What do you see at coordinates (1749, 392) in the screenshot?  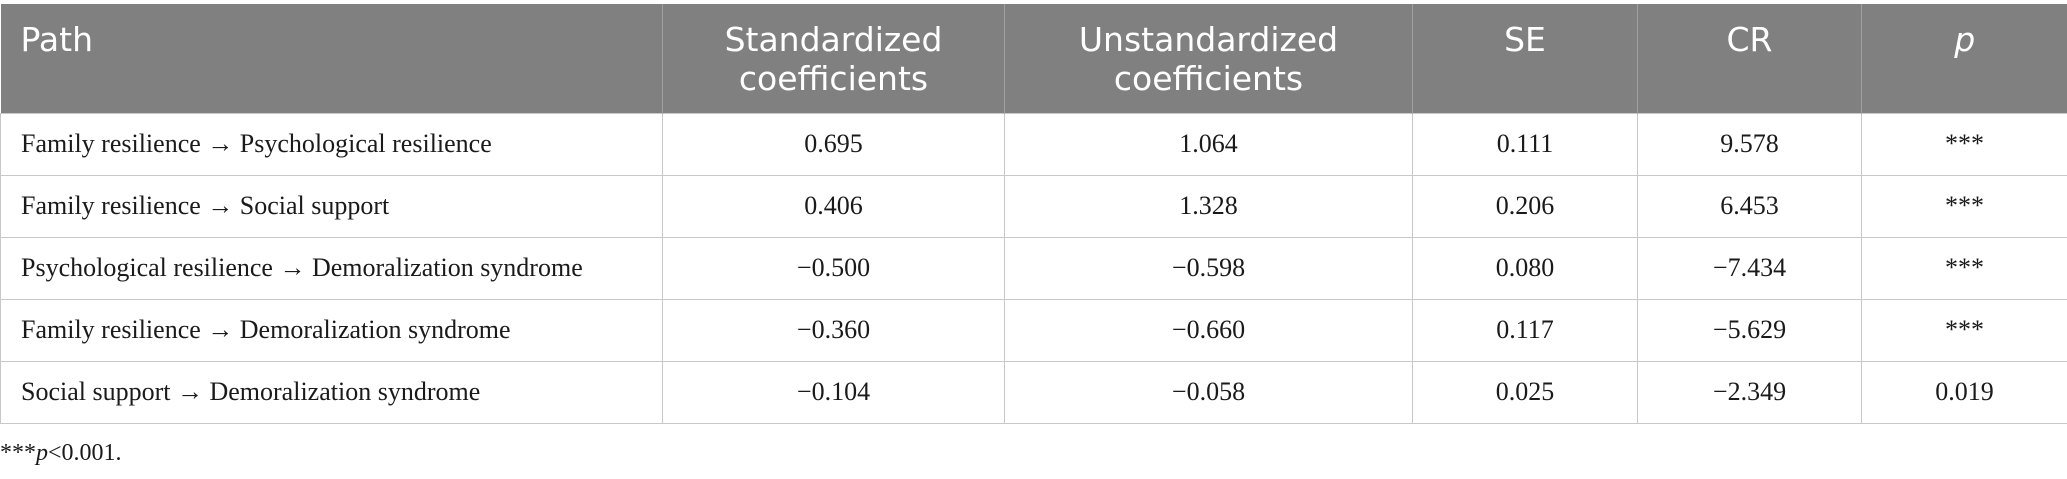 I see `value-cell: −2.349` at bounding box center [1749, 392].